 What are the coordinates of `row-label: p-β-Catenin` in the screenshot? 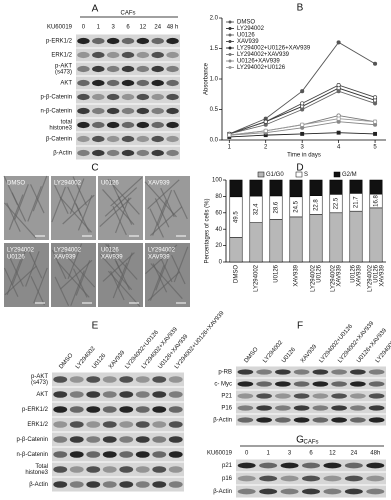 It's located at (56, 98).